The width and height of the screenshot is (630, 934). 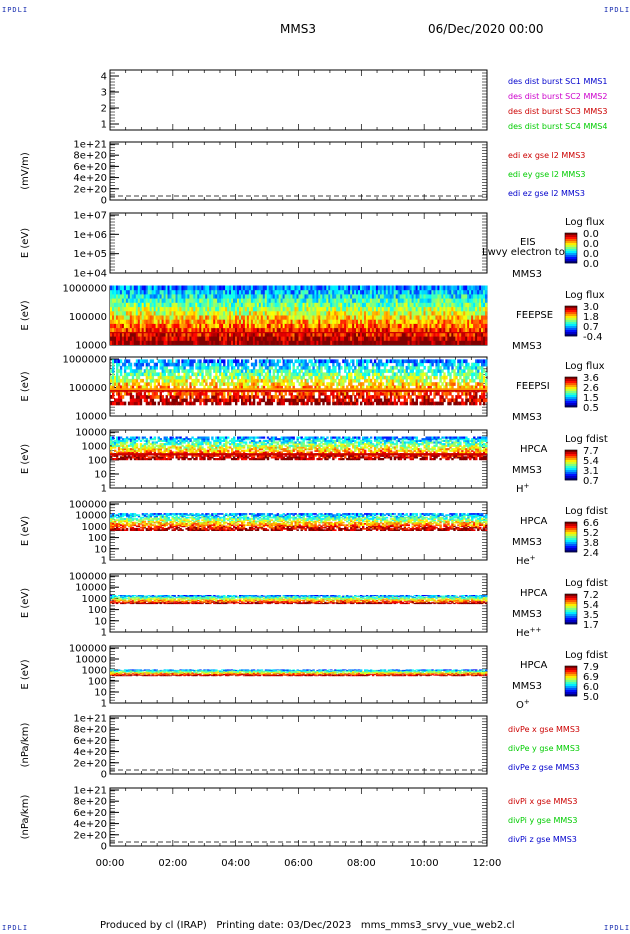 What do you see at coordinates (486, 29) in the screenshot?
I see `header-date: 06/Dec/2020 00:00` at bounding box center [486, 29].